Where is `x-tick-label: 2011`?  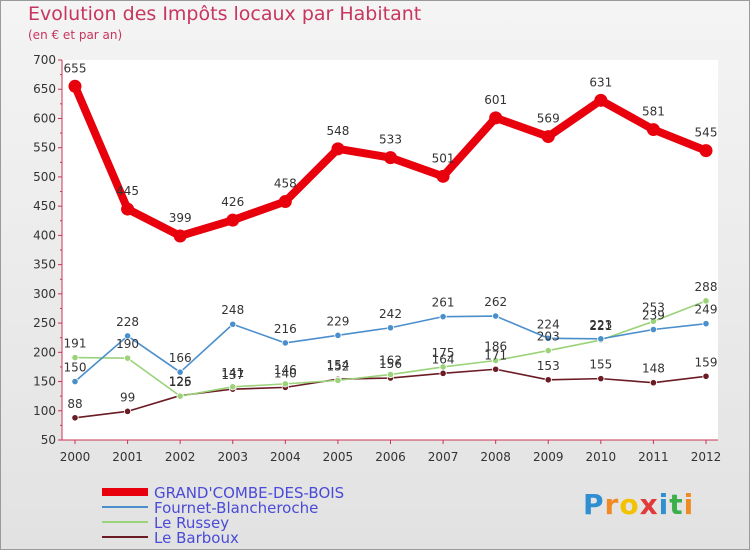
x-tick-label: 2011 is located at coordinates (653, 457).